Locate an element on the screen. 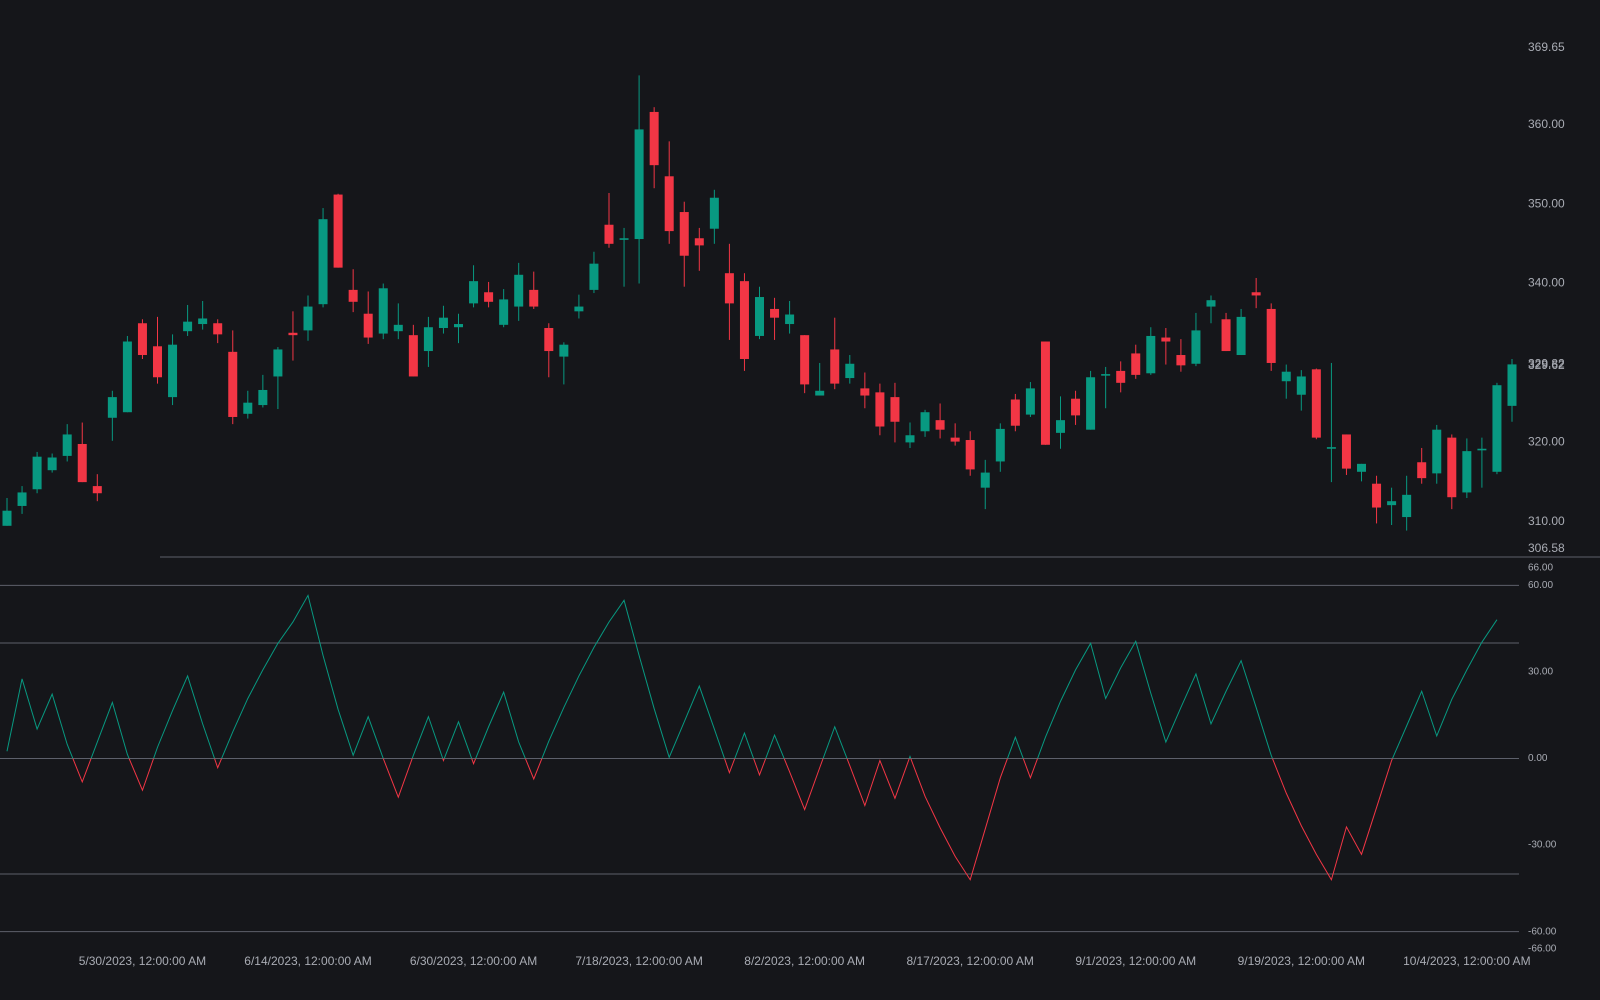 Image resolution: width=1600 pixels, height=1000 pixels. y-tick-label: -60.00 is located at coordinates (1542, 931).